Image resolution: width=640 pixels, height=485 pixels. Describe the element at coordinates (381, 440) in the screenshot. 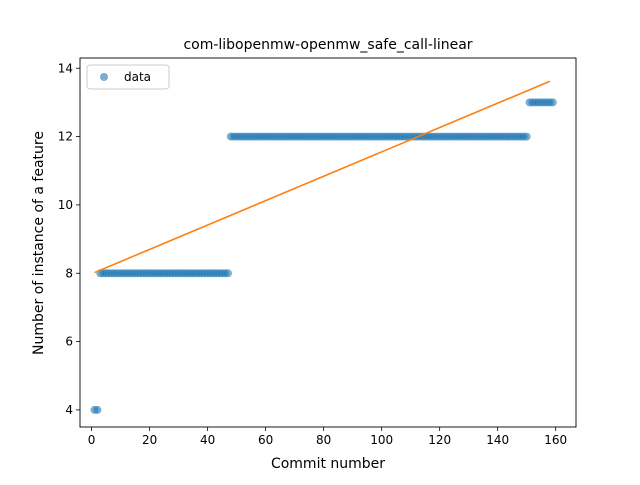

I see `x-tick-label: 100` at that location.